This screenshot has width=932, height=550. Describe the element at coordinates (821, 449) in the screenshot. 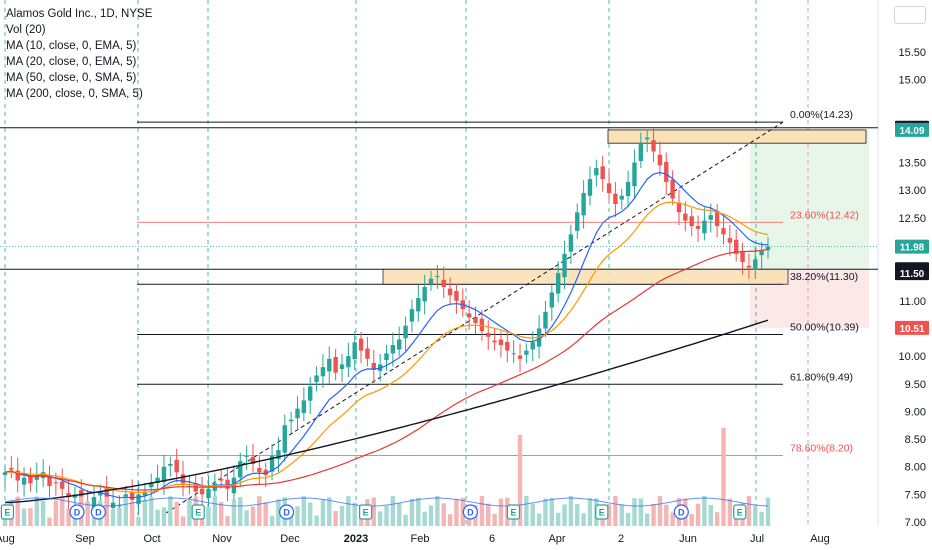

I see `fib-level-label: 78.60%(8.20)` at that location.